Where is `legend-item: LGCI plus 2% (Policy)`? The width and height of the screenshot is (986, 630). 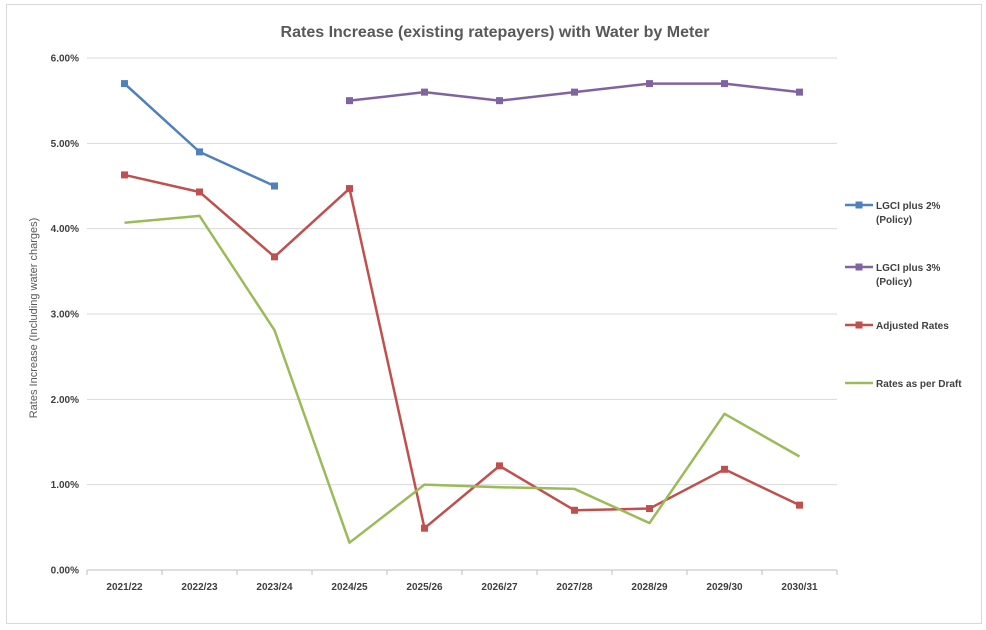 legend-item: LGCI plus 2% (Policy) is located at coordinates (893, 213).